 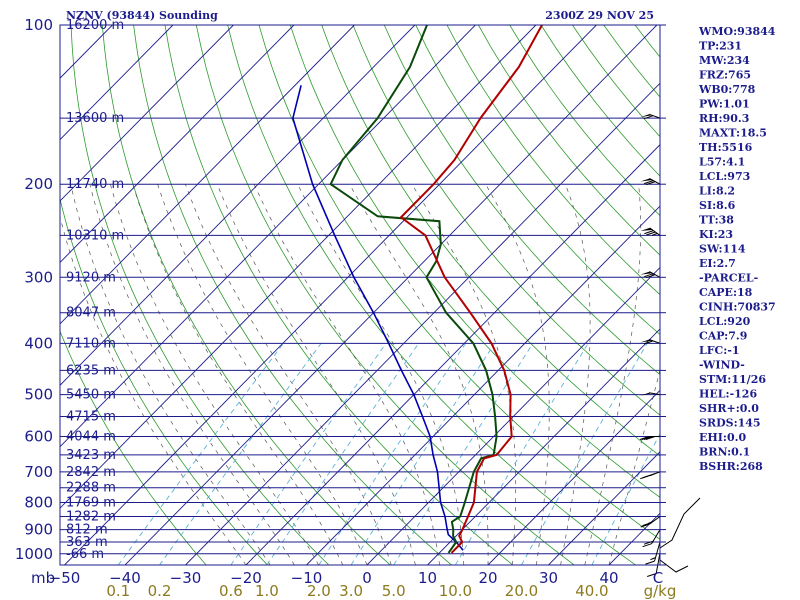 I want to click on index-item: LI:8.2, so click(x=717, y=191).